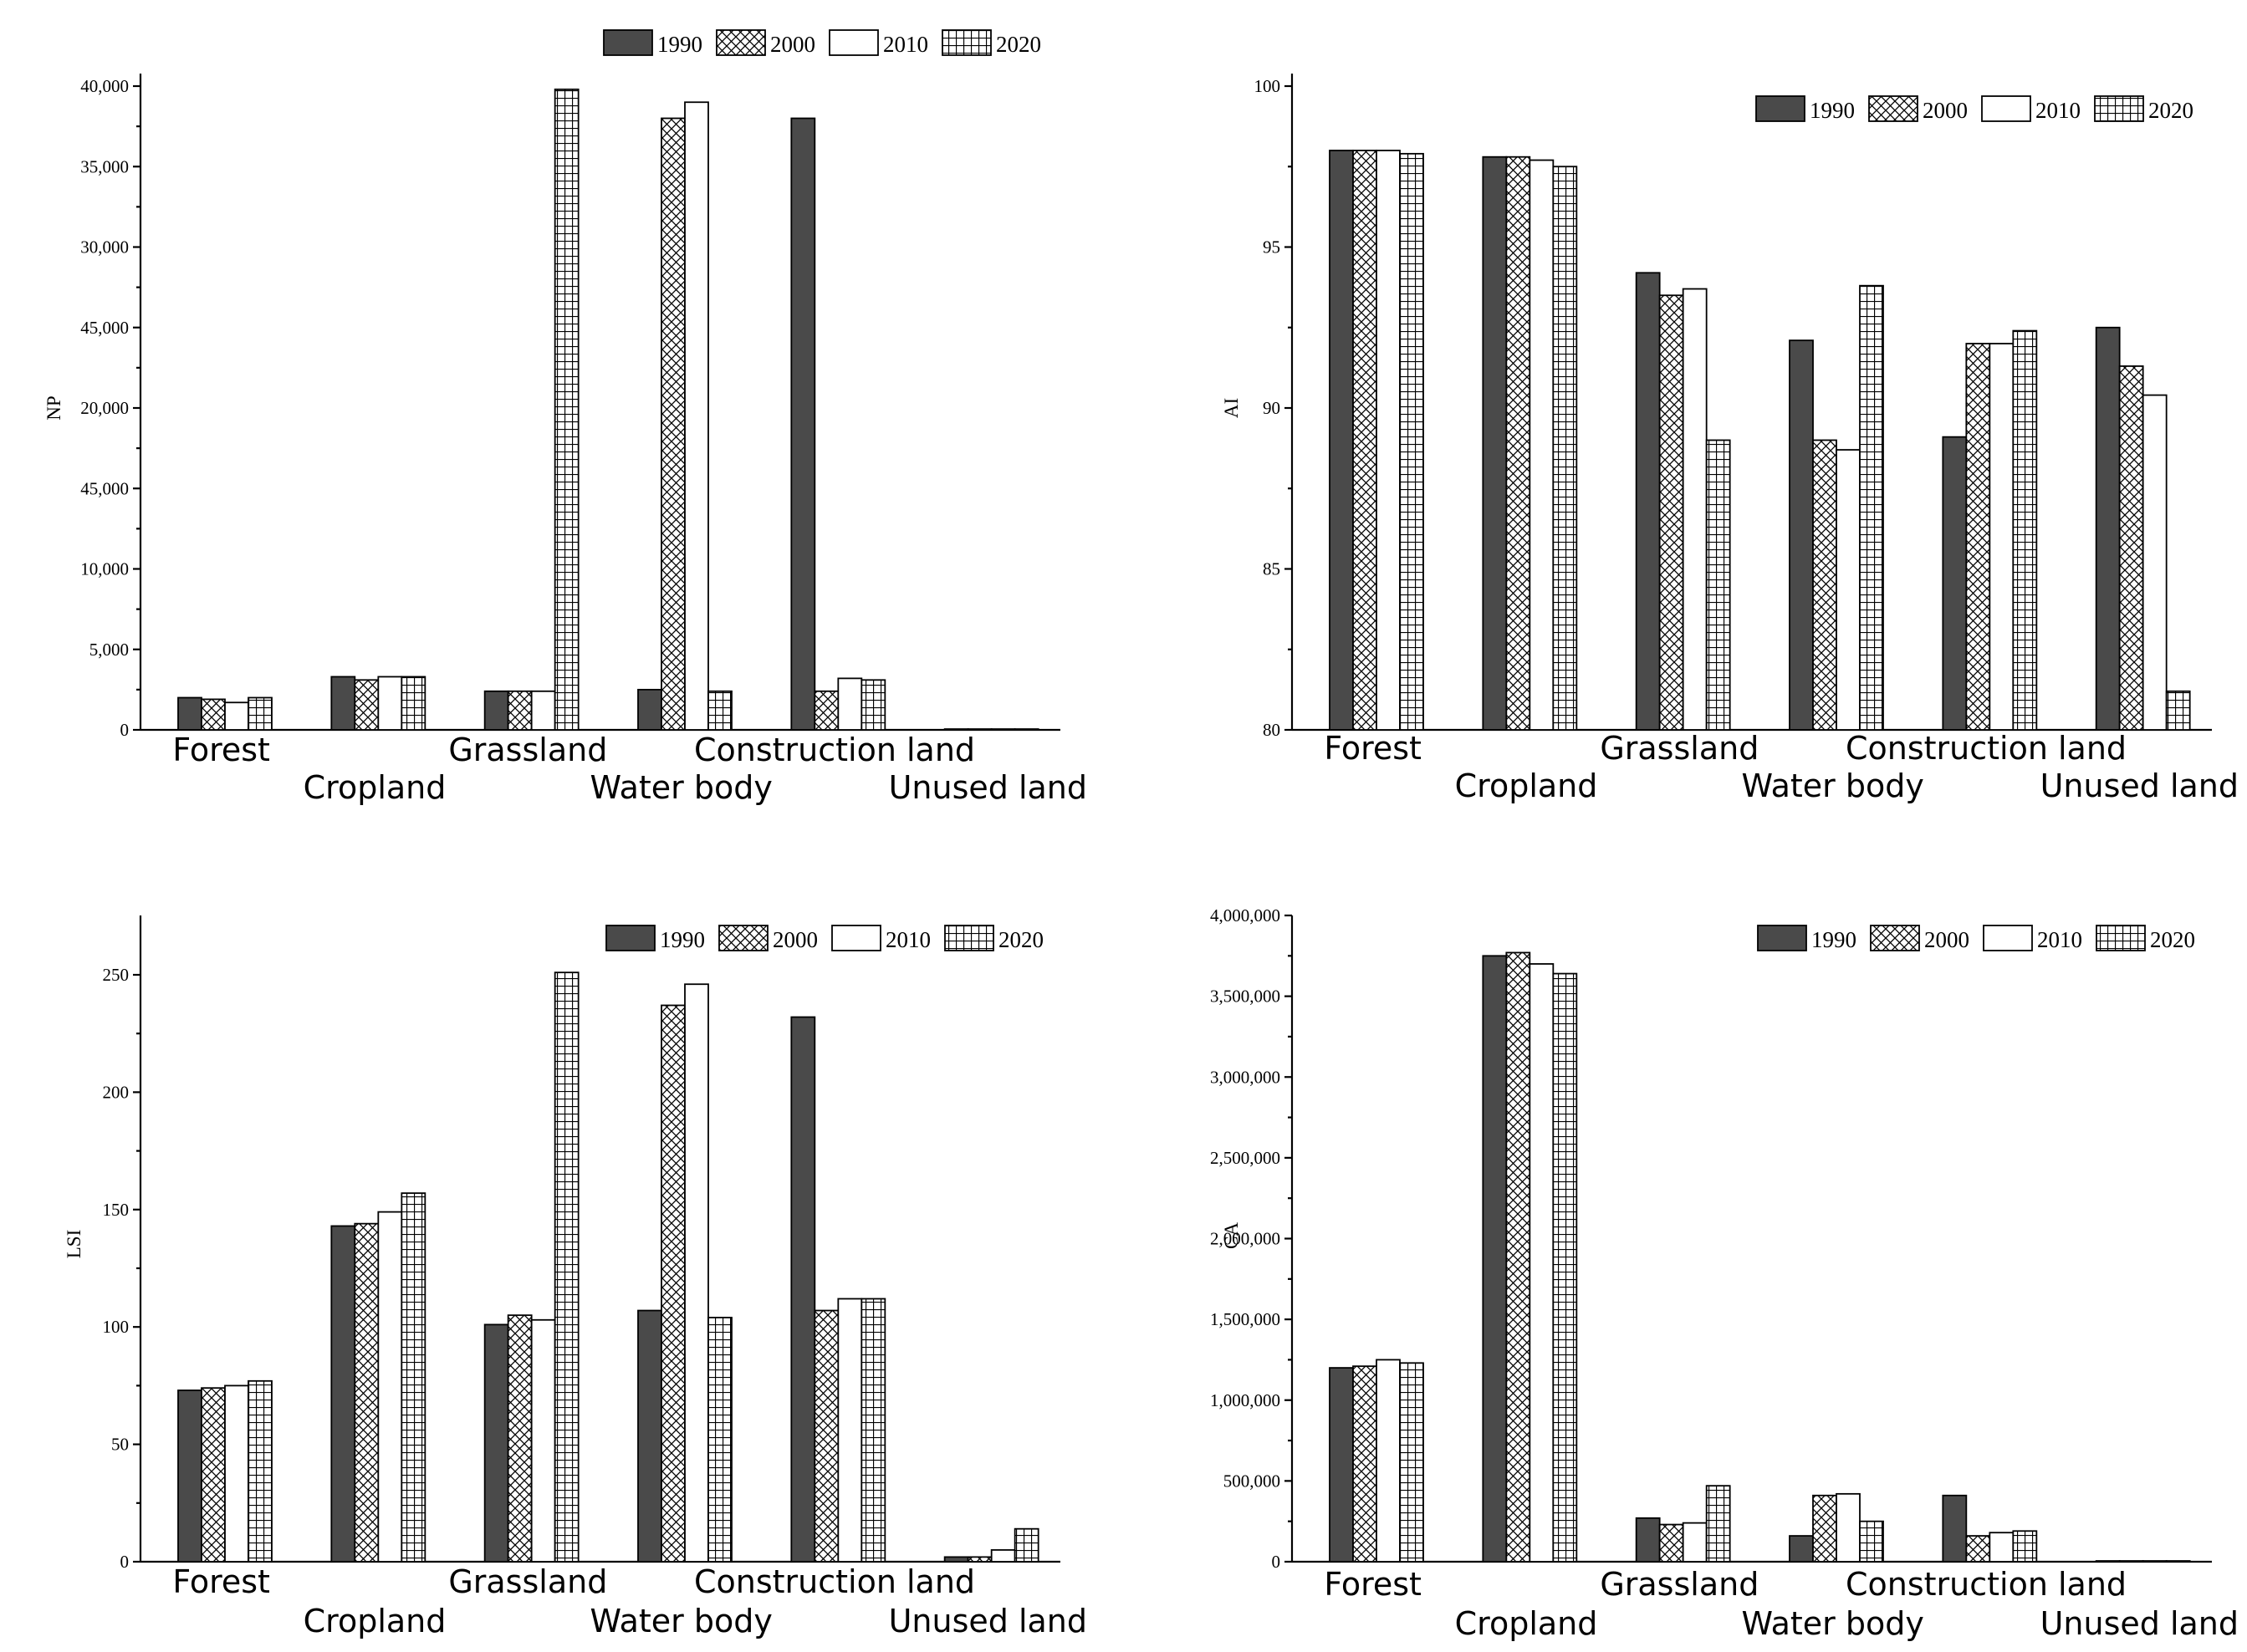 The width and height of the screenshot is (2247, 1652). I want to click on y-tick-label: 50, so click(120, 1445).